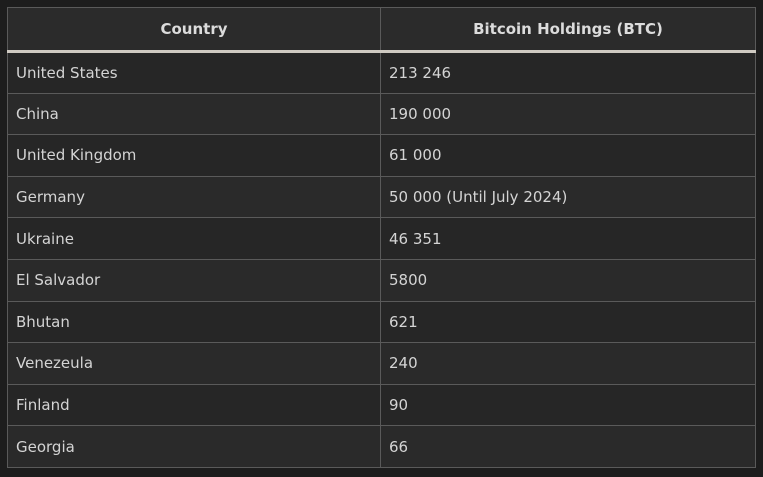 This screenshot has height=477, width=763. Describe the element at coordinates (568, 155) in the screenshot. I see `cell-holdings: 61 000` at that location.